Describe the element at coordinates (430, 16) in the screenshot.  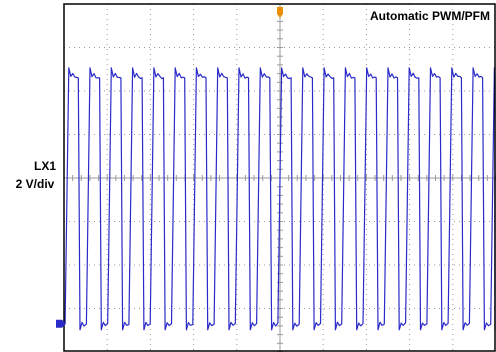
I see `chart-title: Automatic PWM/PFM` at that location.